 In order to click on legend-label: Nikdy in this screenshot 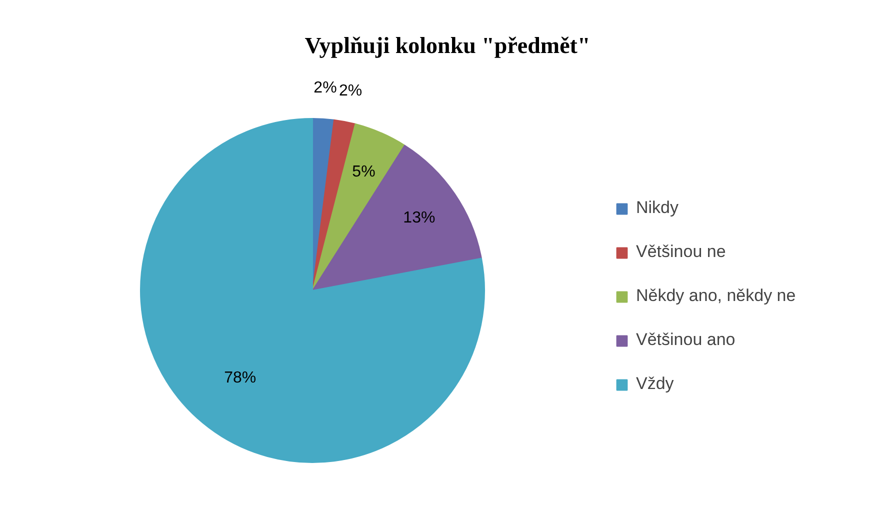, I will do `click(657, 208)`.